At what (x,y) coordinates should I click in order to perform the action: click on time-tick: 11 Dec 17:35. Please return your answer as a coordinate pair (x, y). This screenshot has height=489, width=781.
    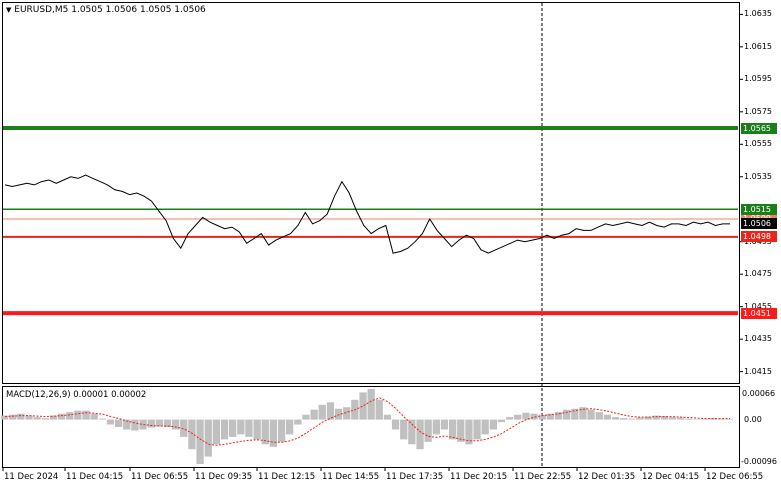
    Looking at the image, I should click on (415, 477).